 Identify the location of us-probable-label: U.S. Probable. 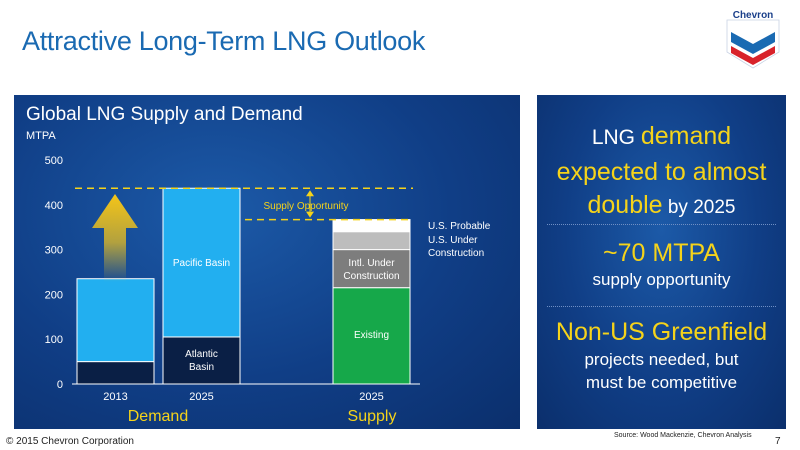
(459, 226).